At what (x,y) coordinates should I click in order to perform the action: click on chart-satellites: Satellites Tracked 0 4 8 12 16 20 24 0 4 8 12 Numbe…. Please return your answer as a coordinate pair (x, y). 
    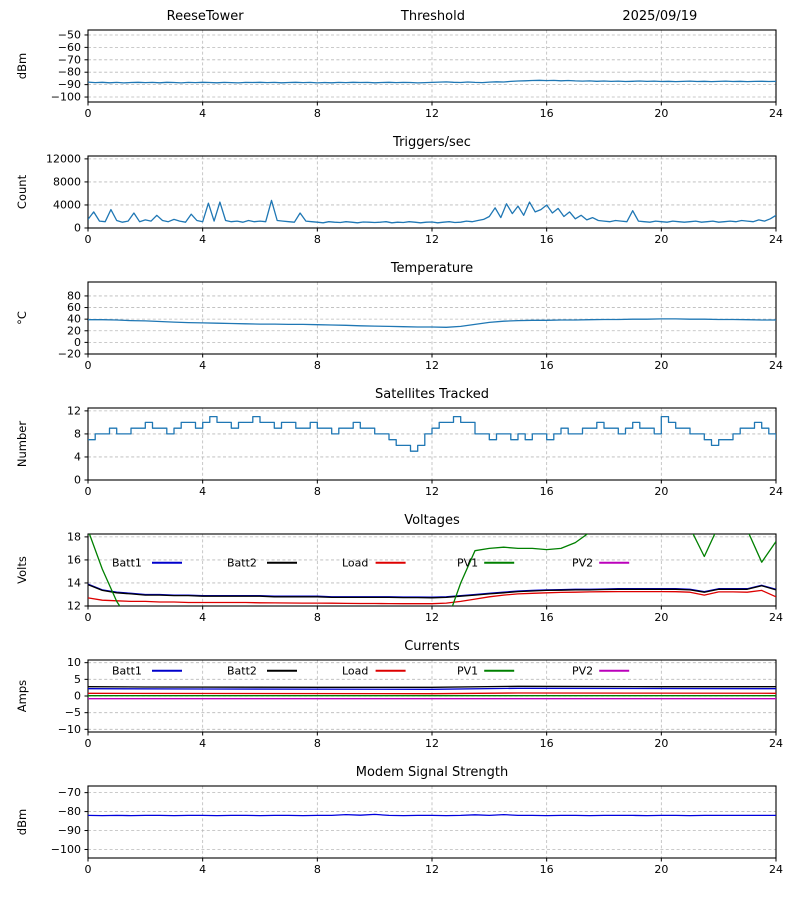
    Looking at the image, I should click on (400, 447).